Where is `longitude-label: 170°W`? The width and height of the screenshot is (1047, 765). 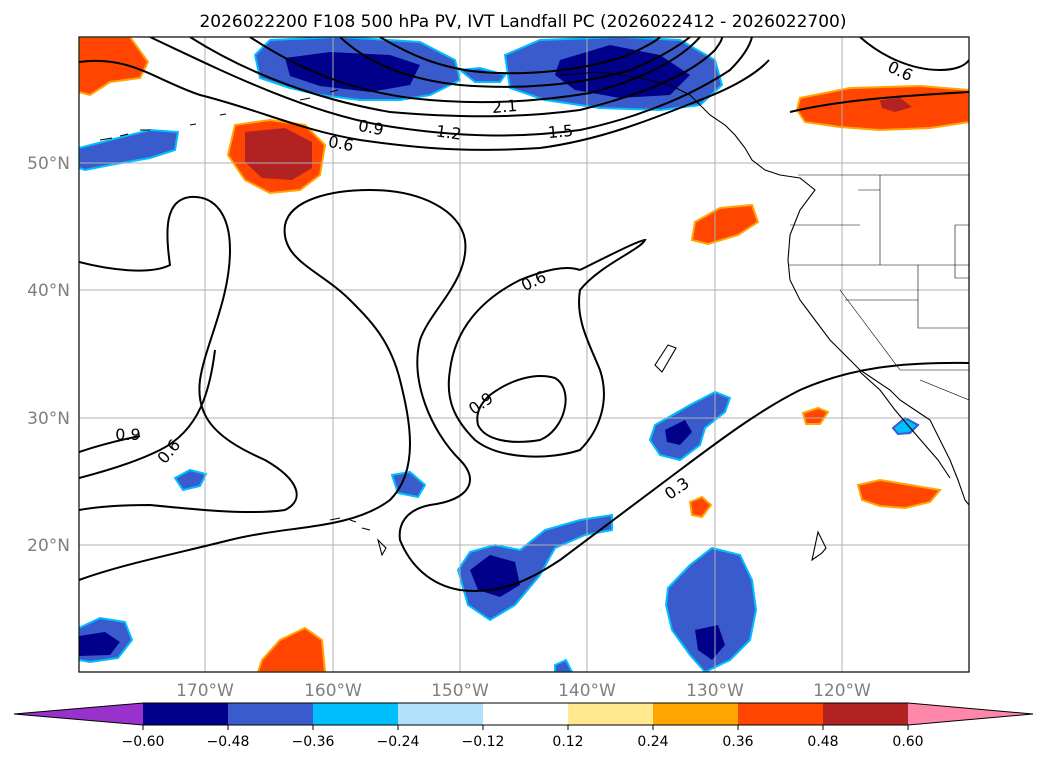
longitude-label: 170°W is located at coordinates (205, 691).